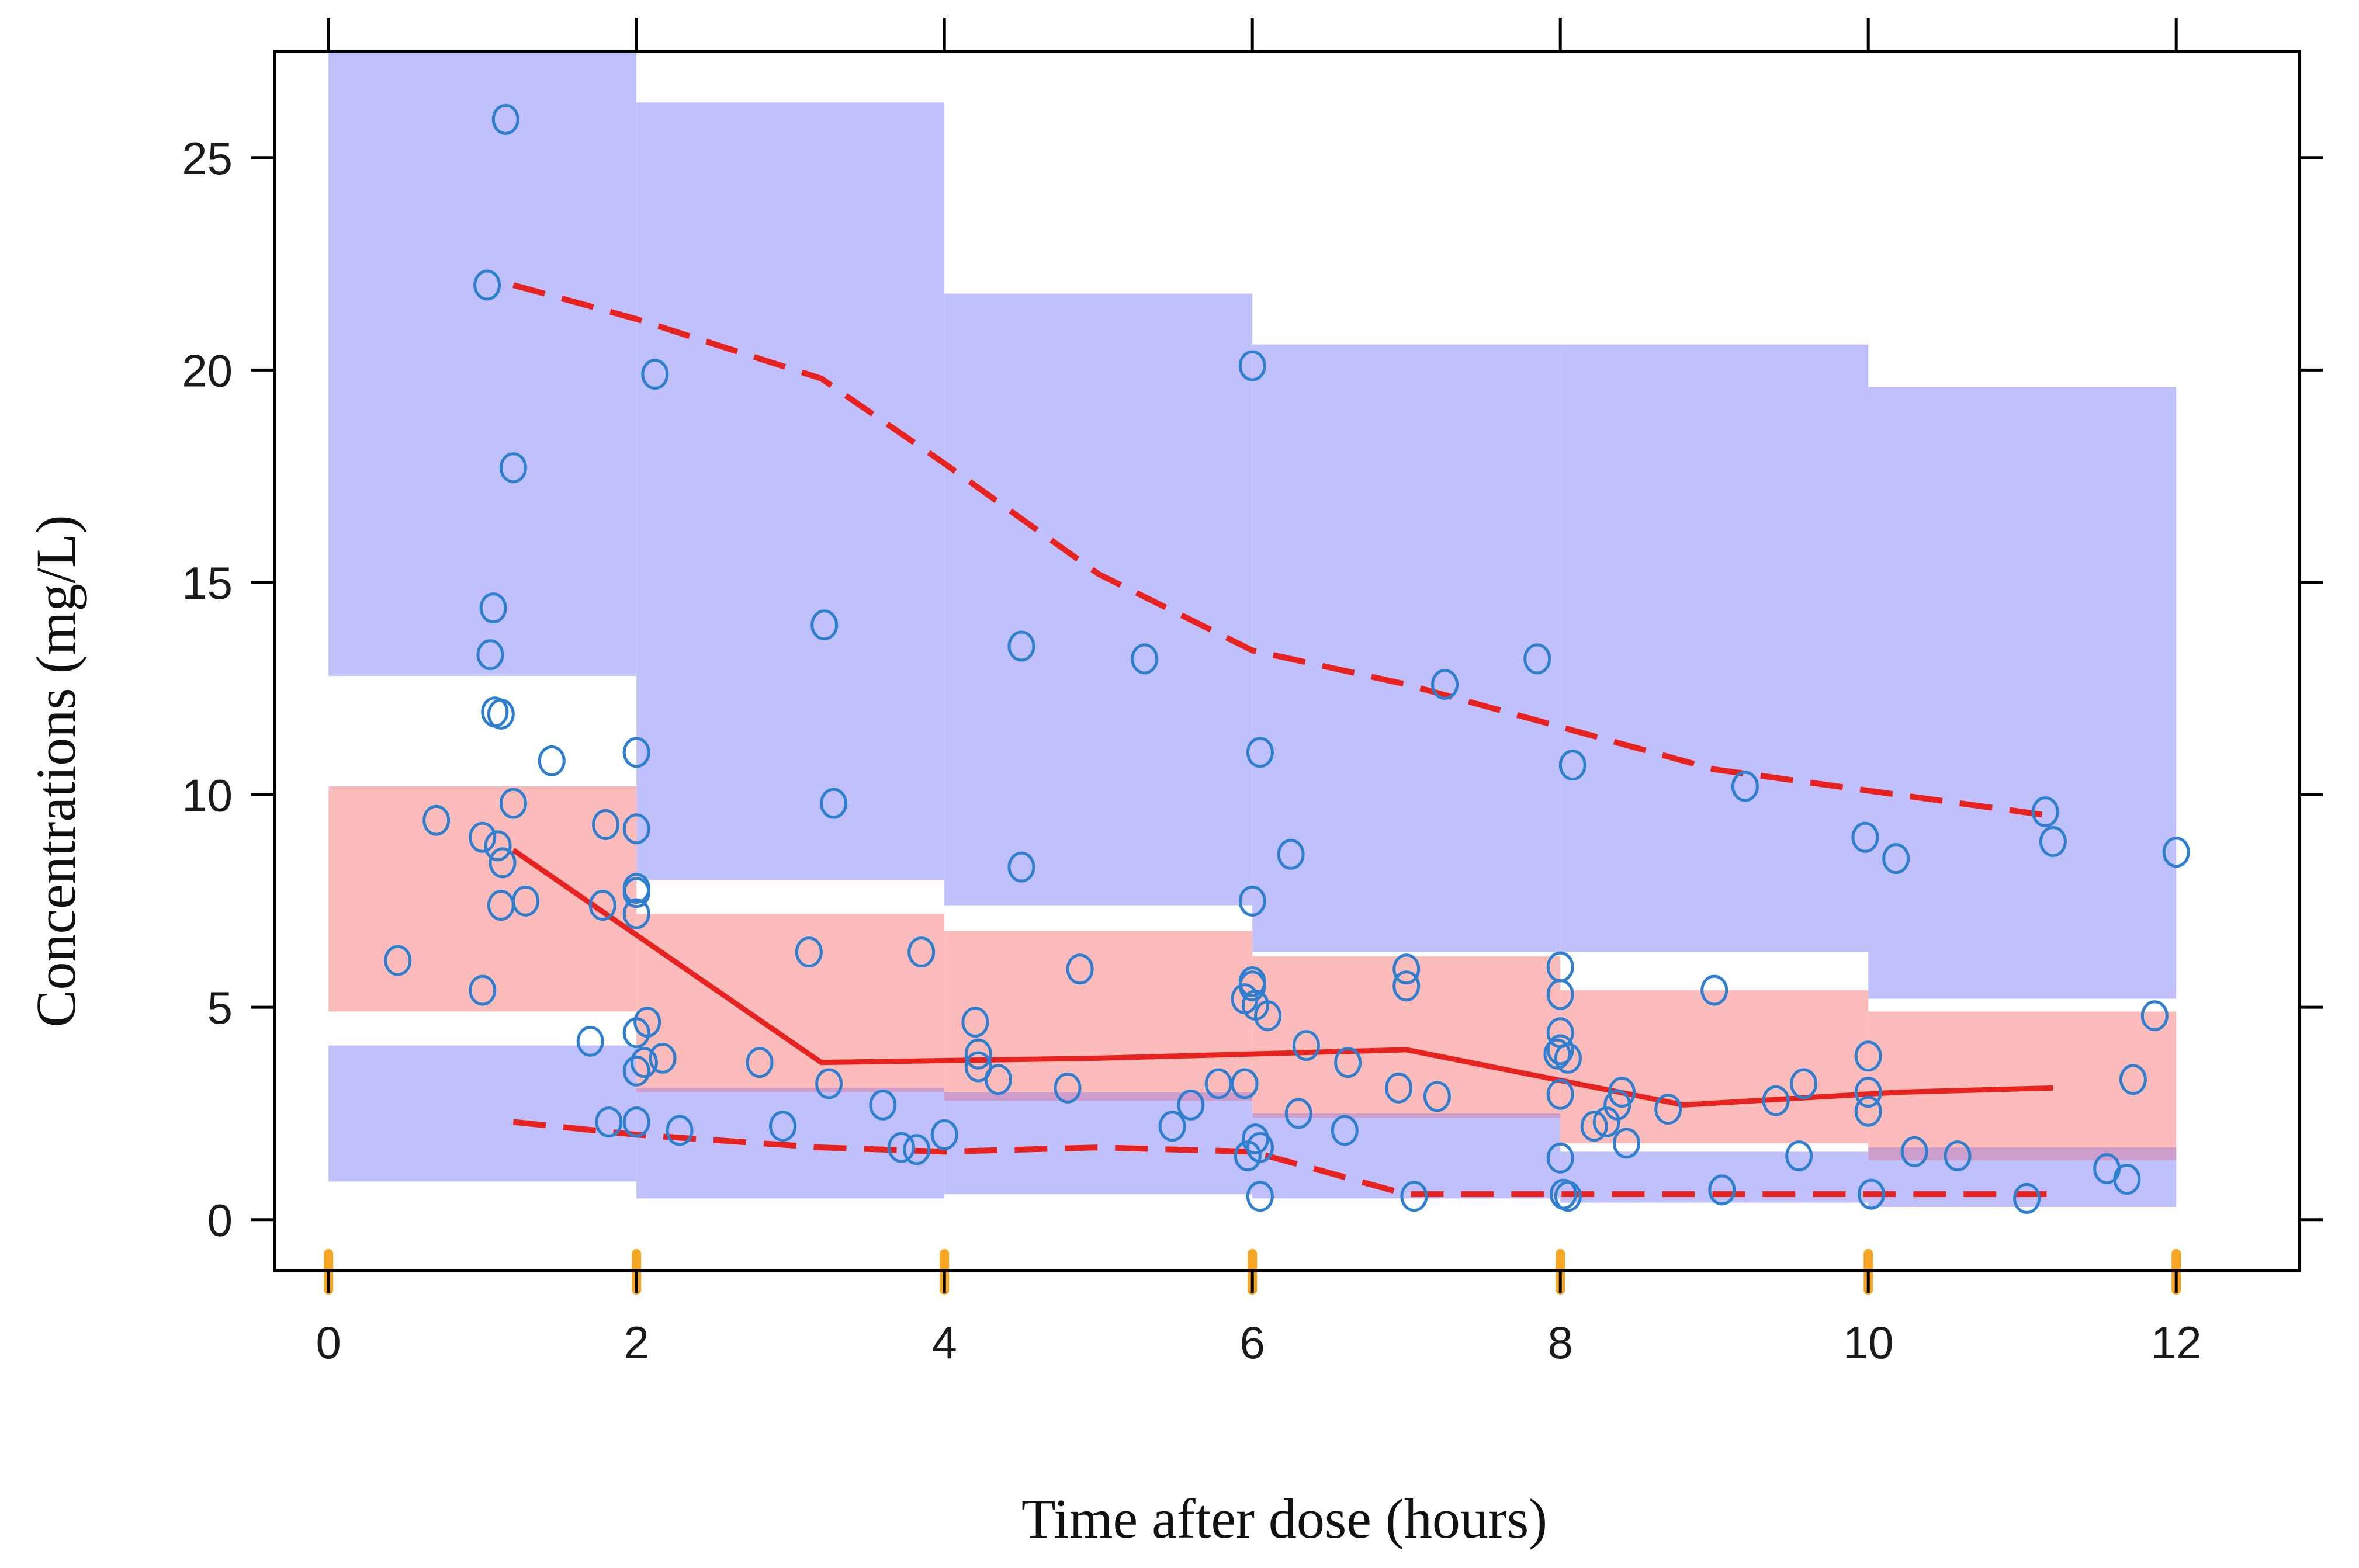 The height and width of the screenshot is (1568, 2359). What do you see at coordinates (2176, 1343) in the screenshot?
I see `x-tick-label: 12` at bounding box center [2176, 1343].